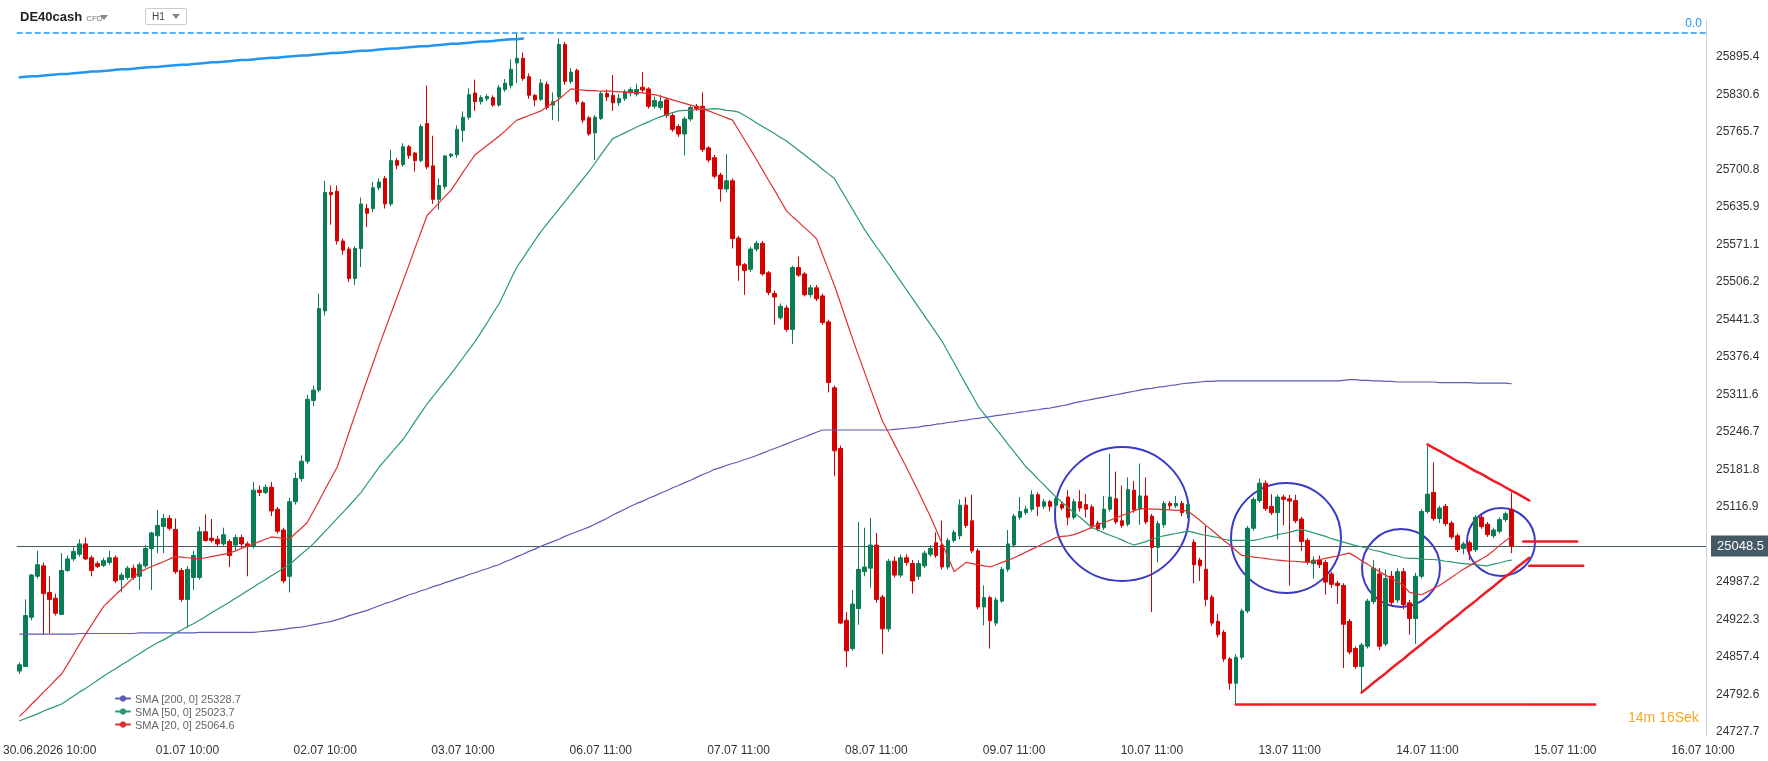 Image resolution: width=1768 pixels, height=761 pixels. What do you see at coordinates (1738, 281) in the screenshot?
I see `y-tick-label: 25506.2` at bounding box center [1738, 281].